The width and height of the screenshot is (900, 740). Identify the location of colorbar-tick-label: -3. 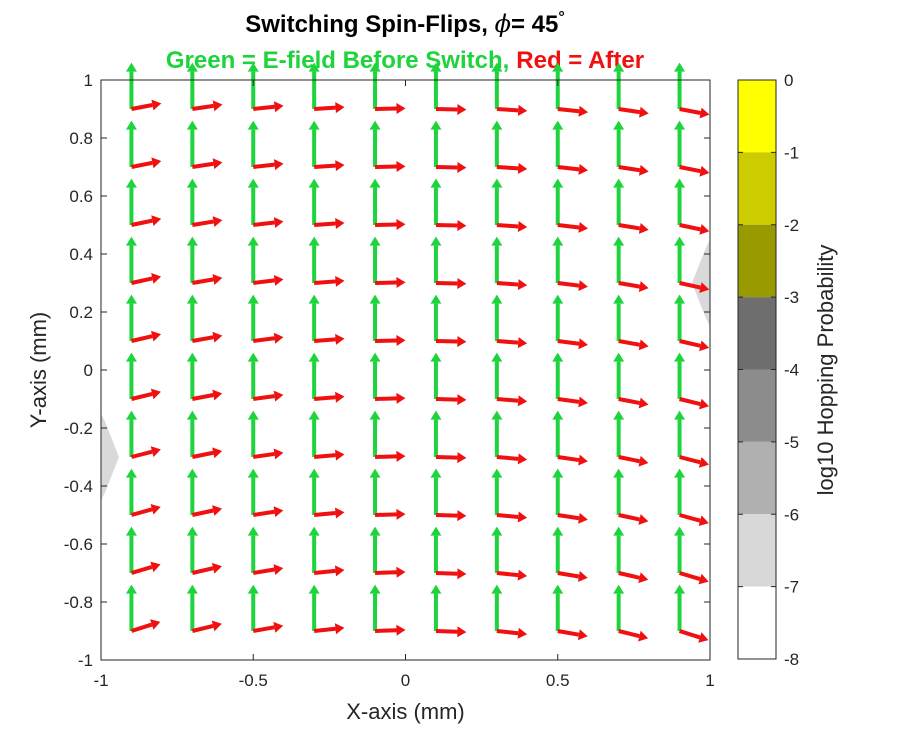
(791, 297).